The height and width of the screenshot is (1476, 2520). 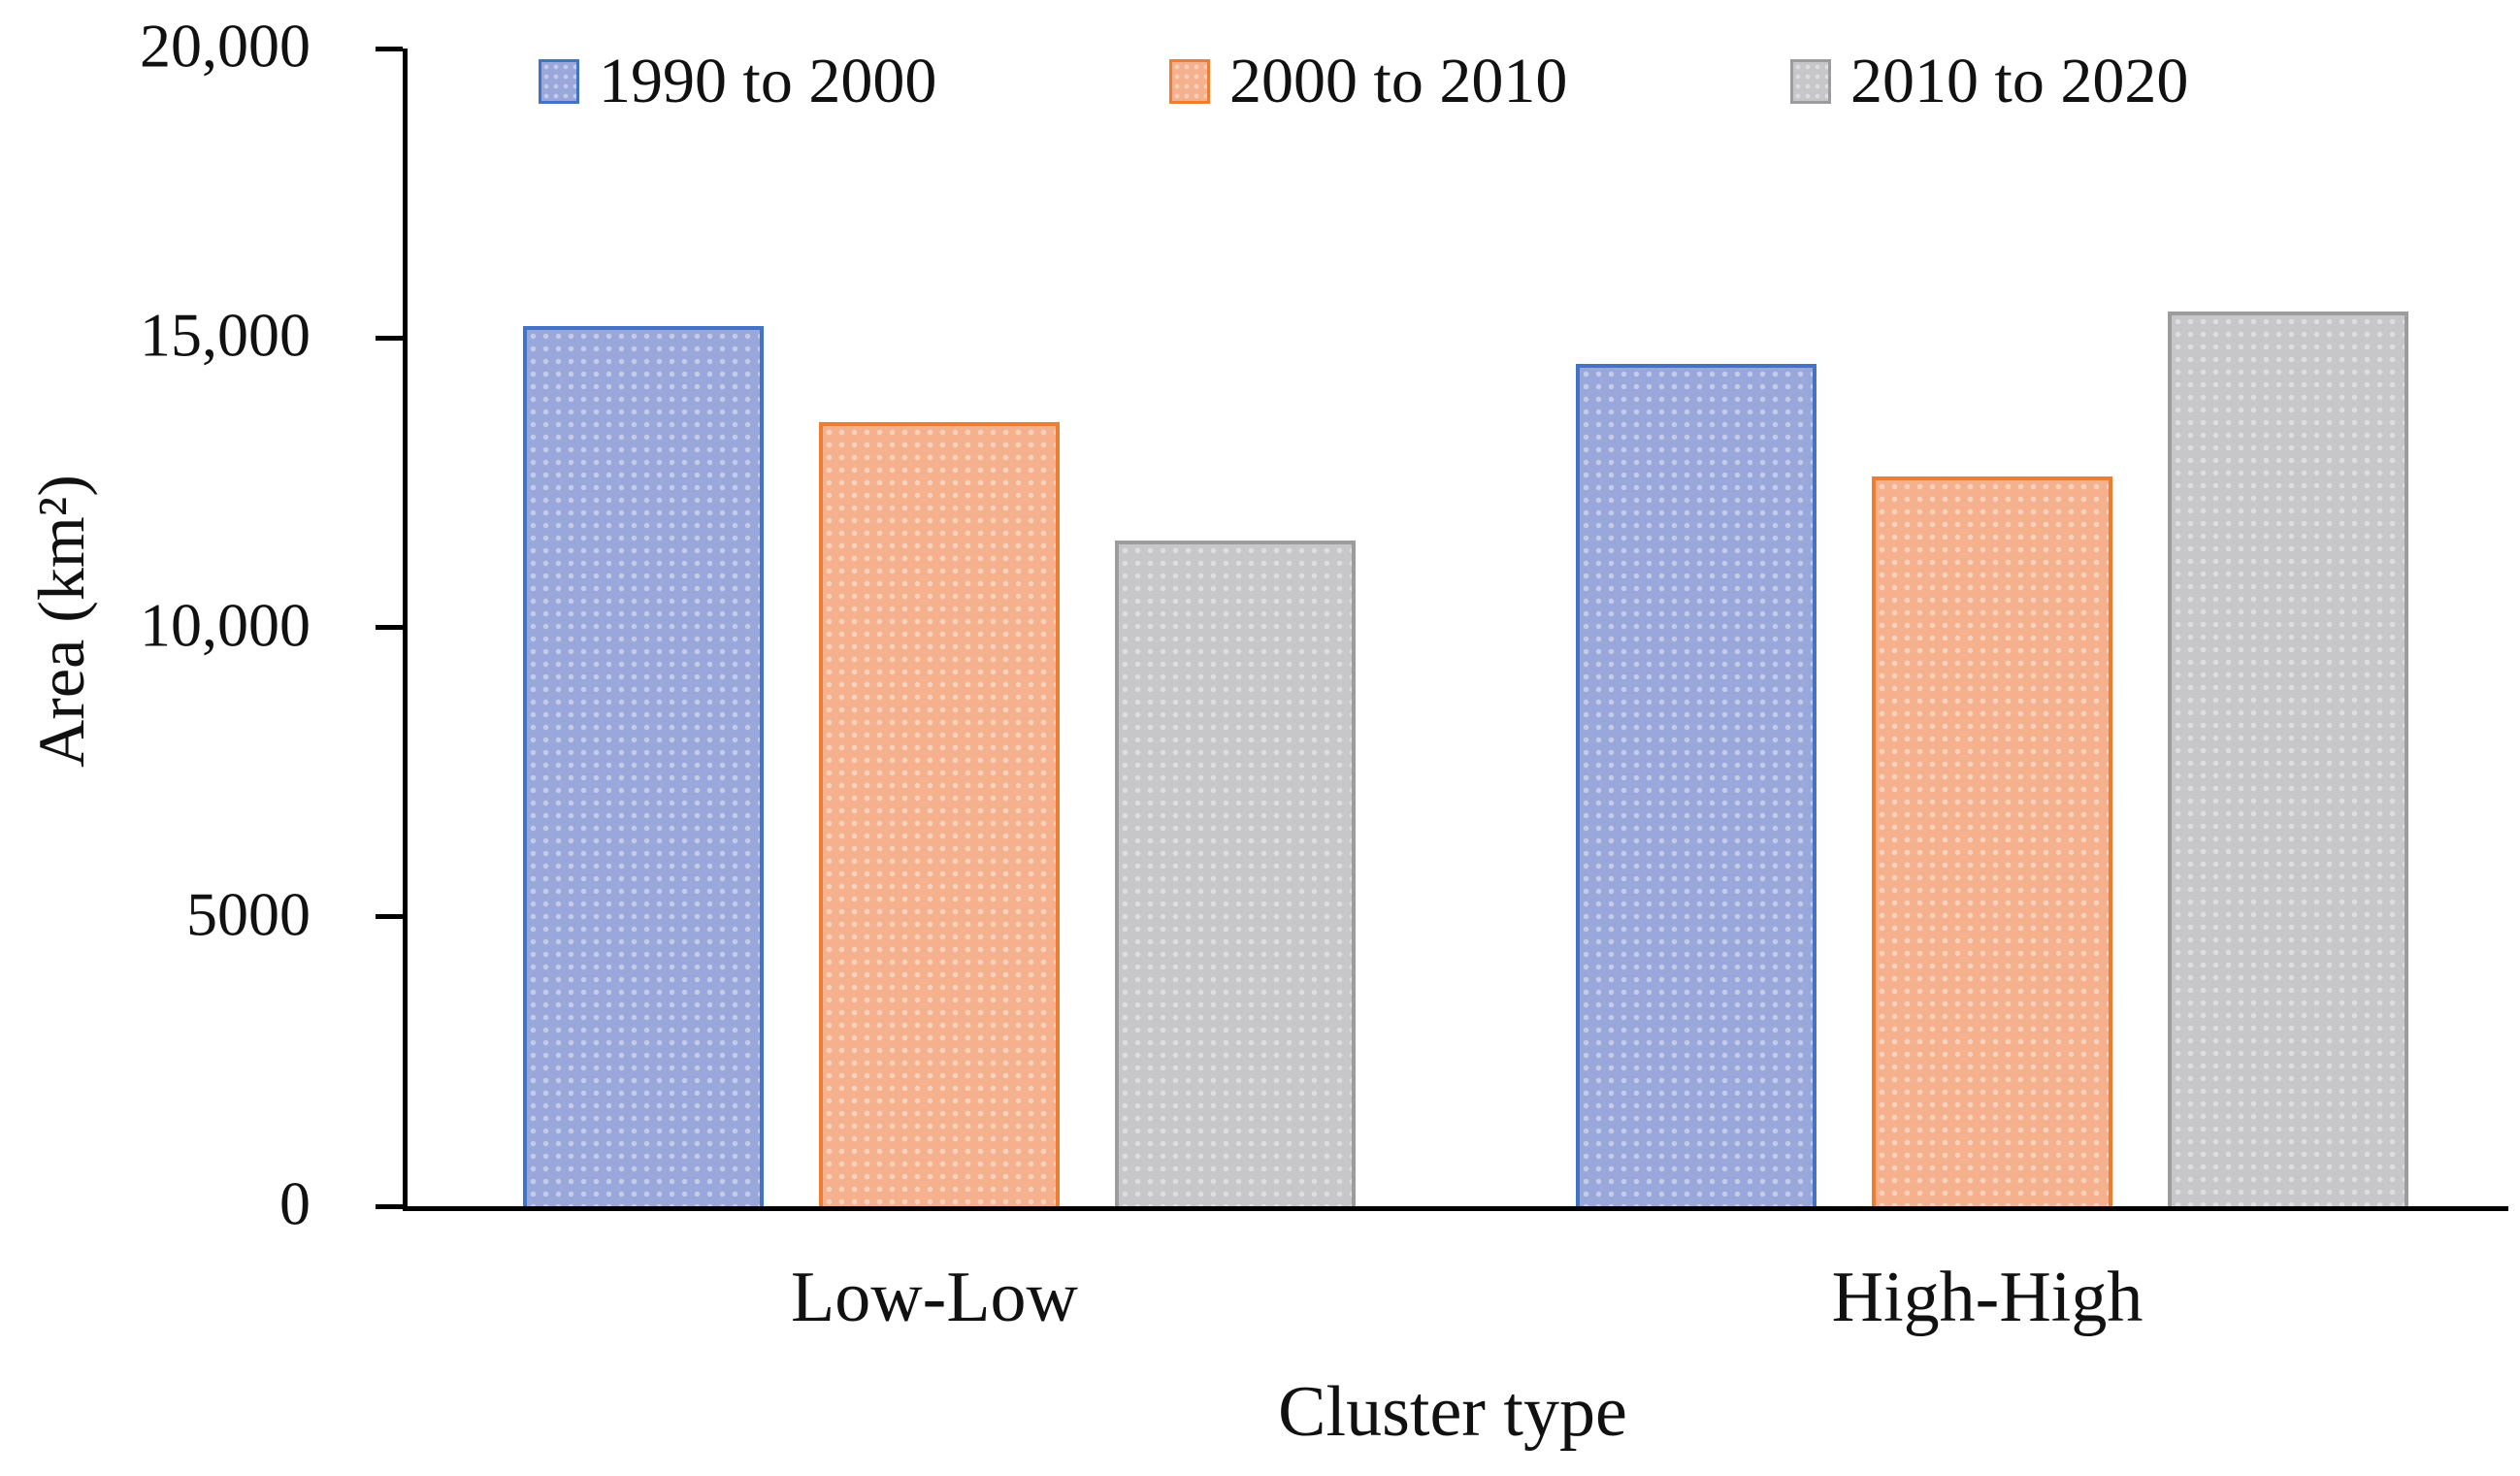 I want to click on legend-item-2000-to-2010: 2000 to 2010, so click(x=1368, y=81).